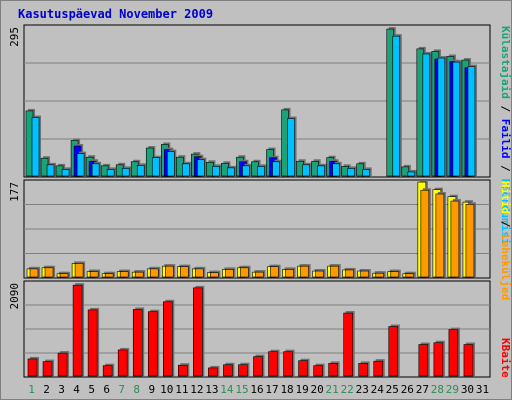 Image resolution: width=512 pixels, height=400 pixels. Describe the element at coordinates (505, 267) in the screenshot. I see `legend-item: Leheküljed` at that location.